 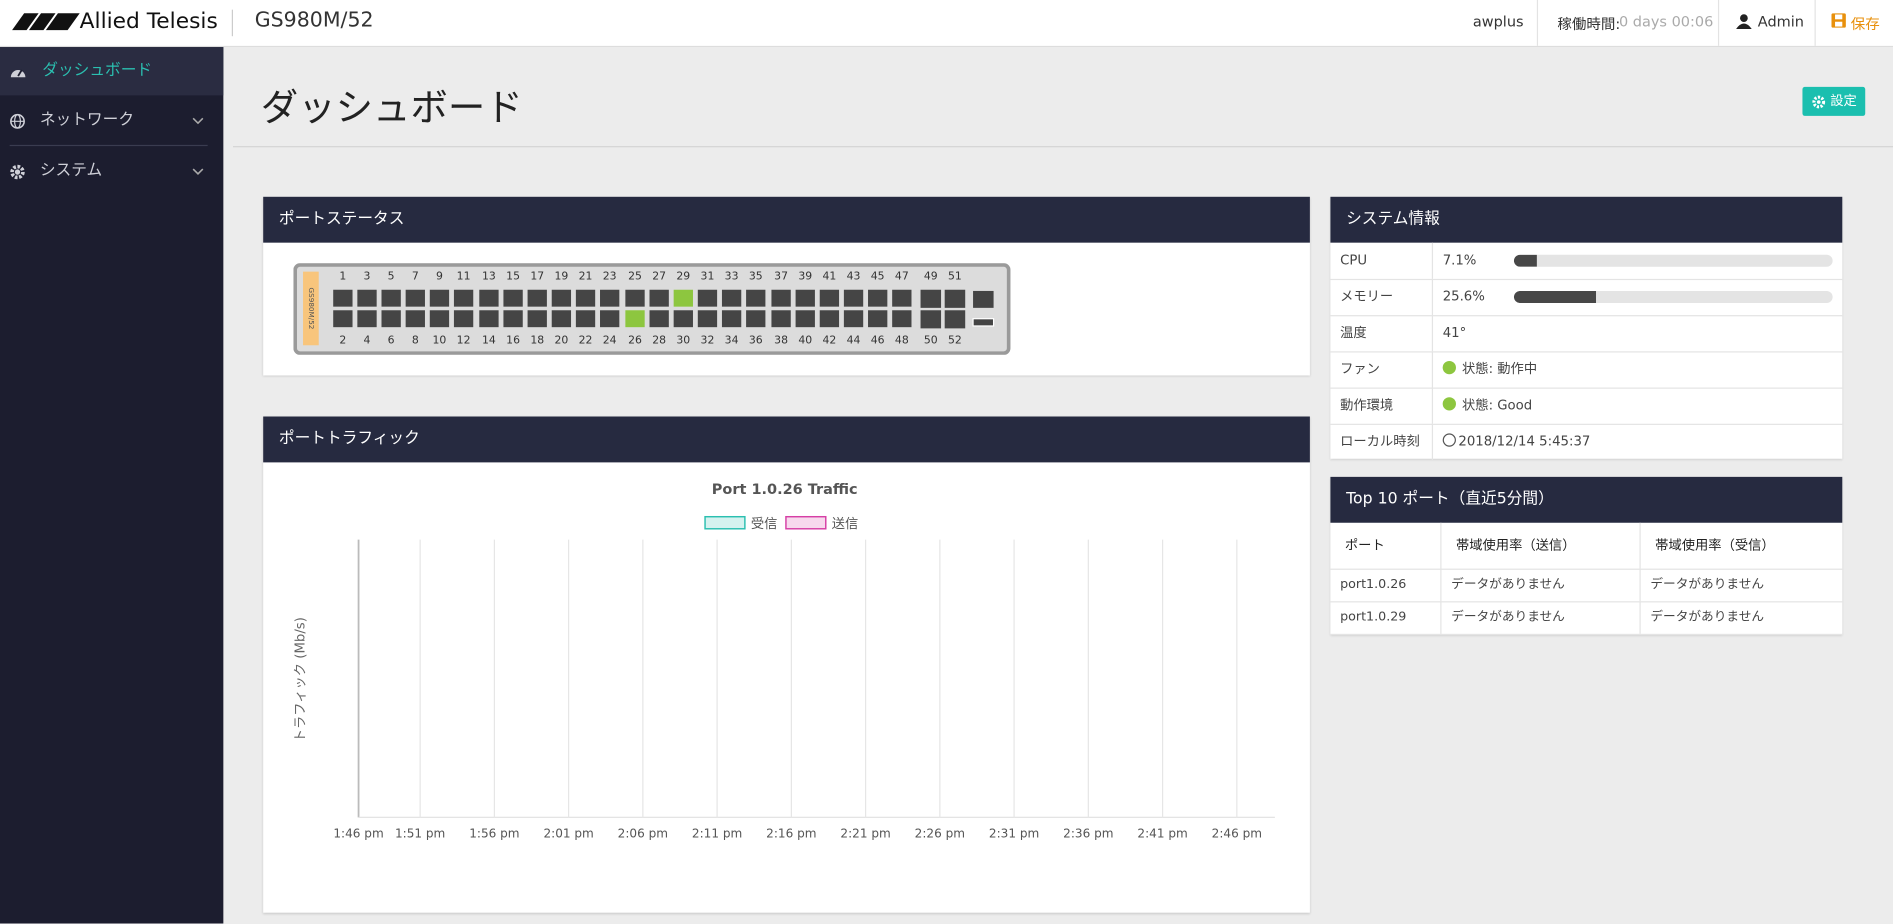 I want to click on nav-dashboard: ダッシュボード, so click(x=112, y=71).